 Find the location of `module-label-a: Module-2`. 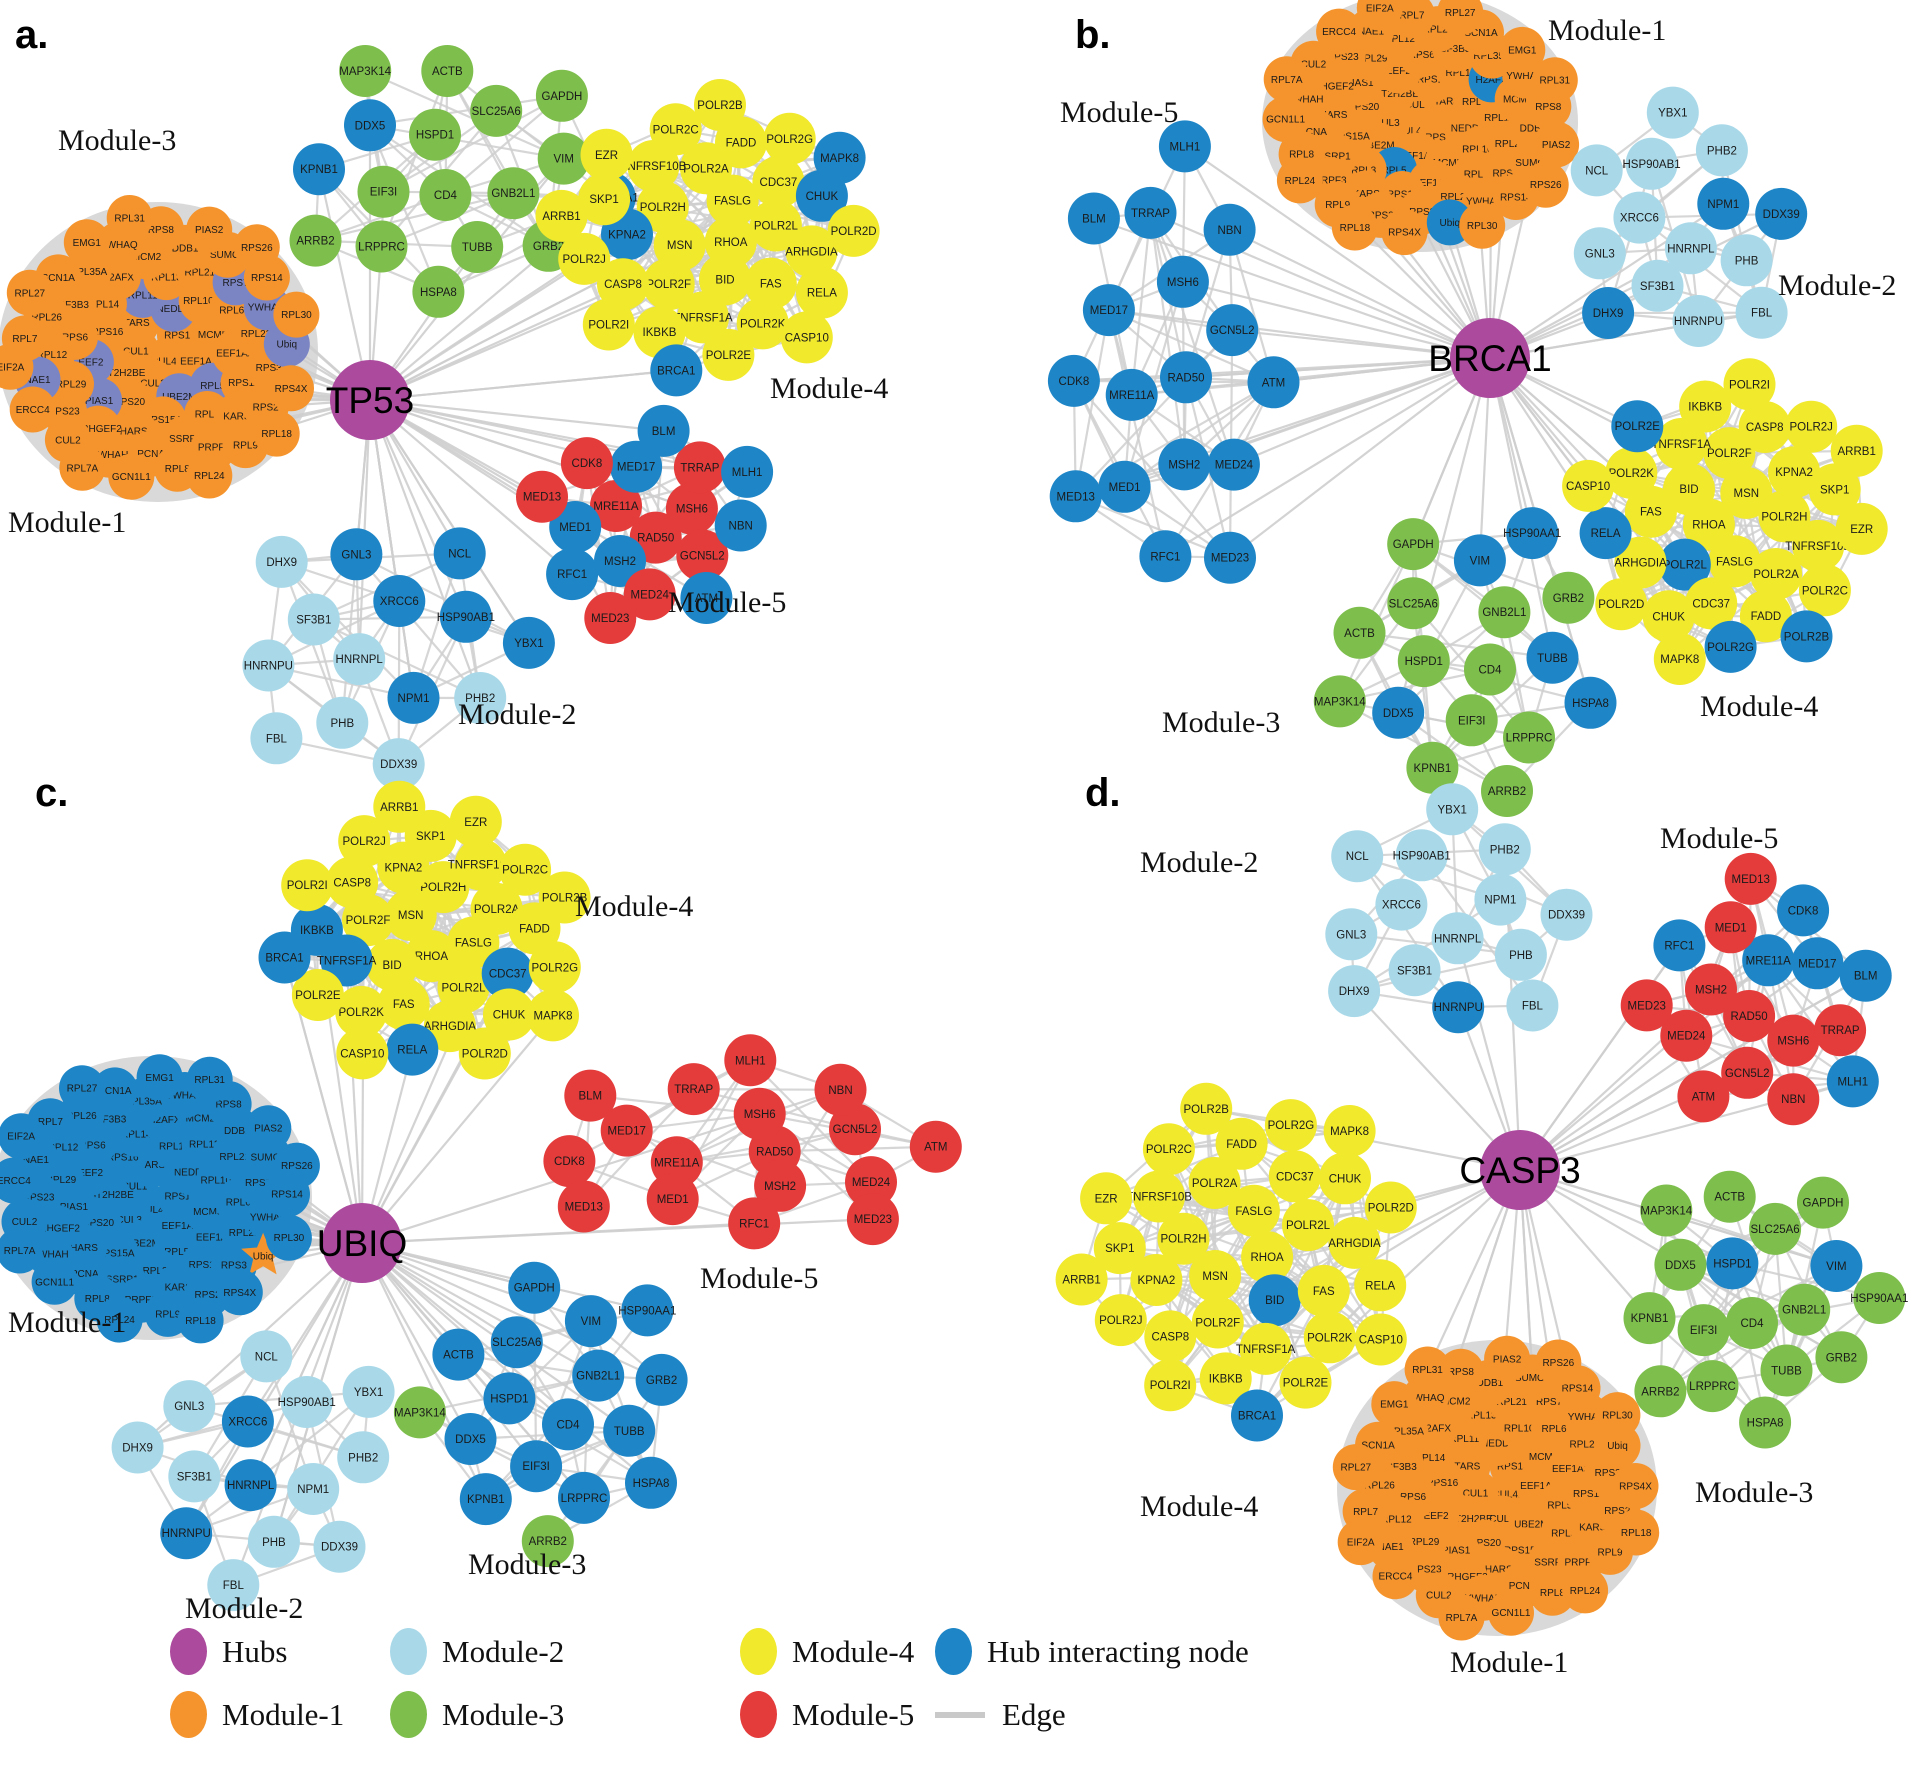

module-label-a: Module-2 is located at coordinates (517, 714).